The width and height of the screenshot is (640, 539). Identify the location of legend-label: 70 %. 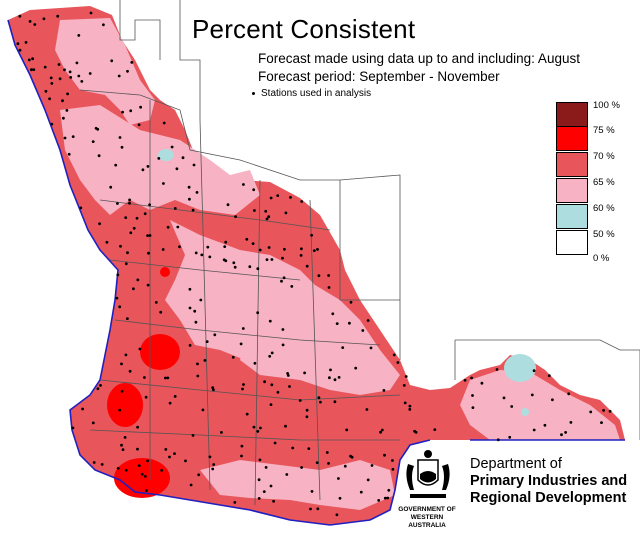
(604, 156).